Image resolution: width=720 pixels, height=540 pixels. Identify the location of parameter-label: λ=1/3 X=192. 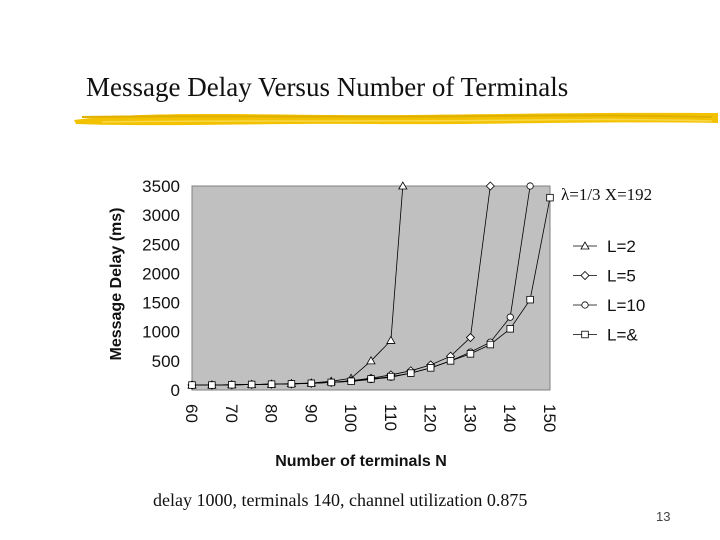
(607, 194).